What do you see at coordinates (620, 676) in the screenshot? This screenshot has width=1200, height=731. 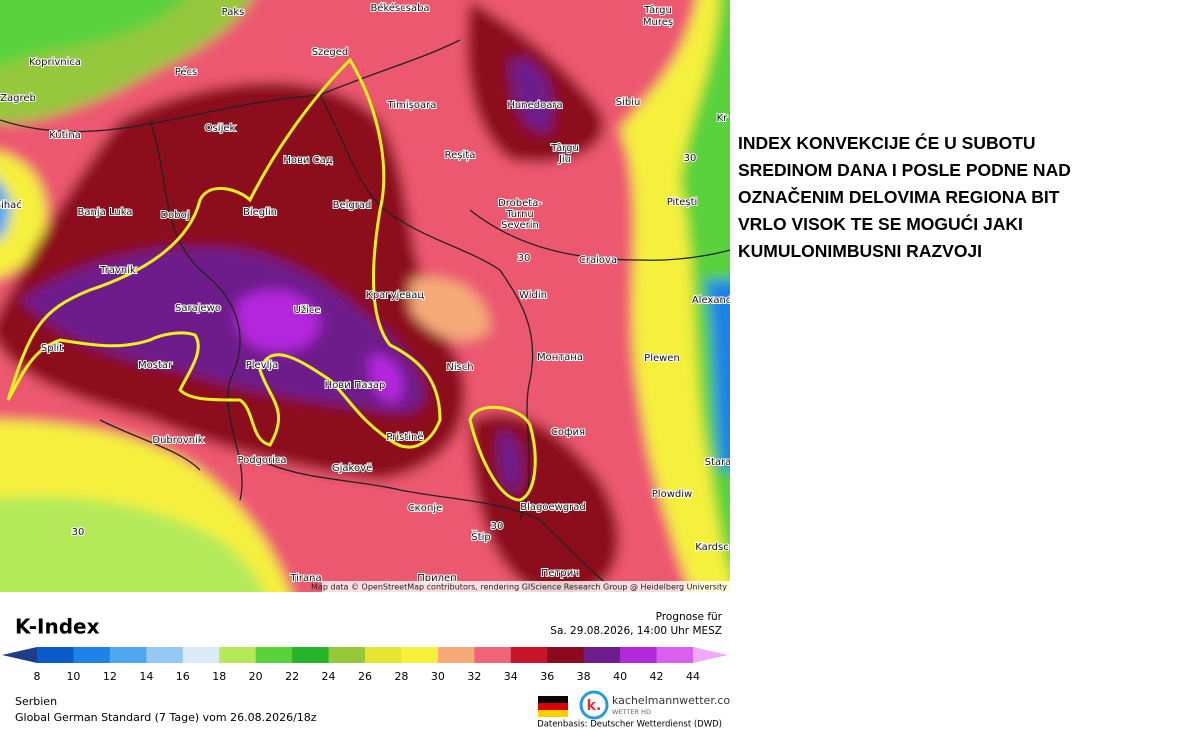 I see `bar-tick-label: 40` at bounding box center [620, 676].